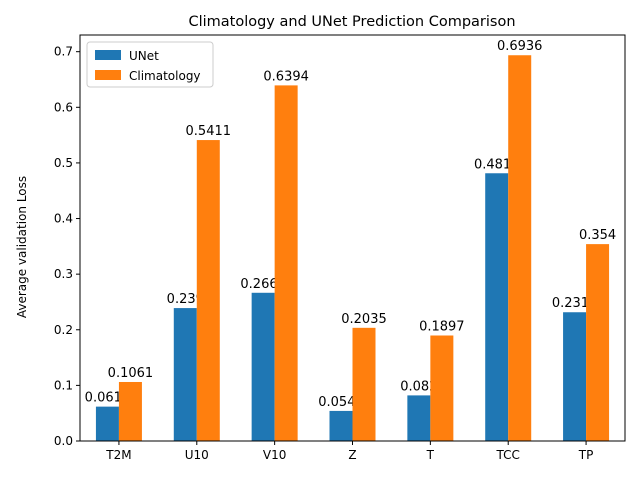 This screenshot has width=640, height=480. Describe the element at coordinates (274, 455) in the screenshot. I see `x-tick-label-v10: V10` at that location.